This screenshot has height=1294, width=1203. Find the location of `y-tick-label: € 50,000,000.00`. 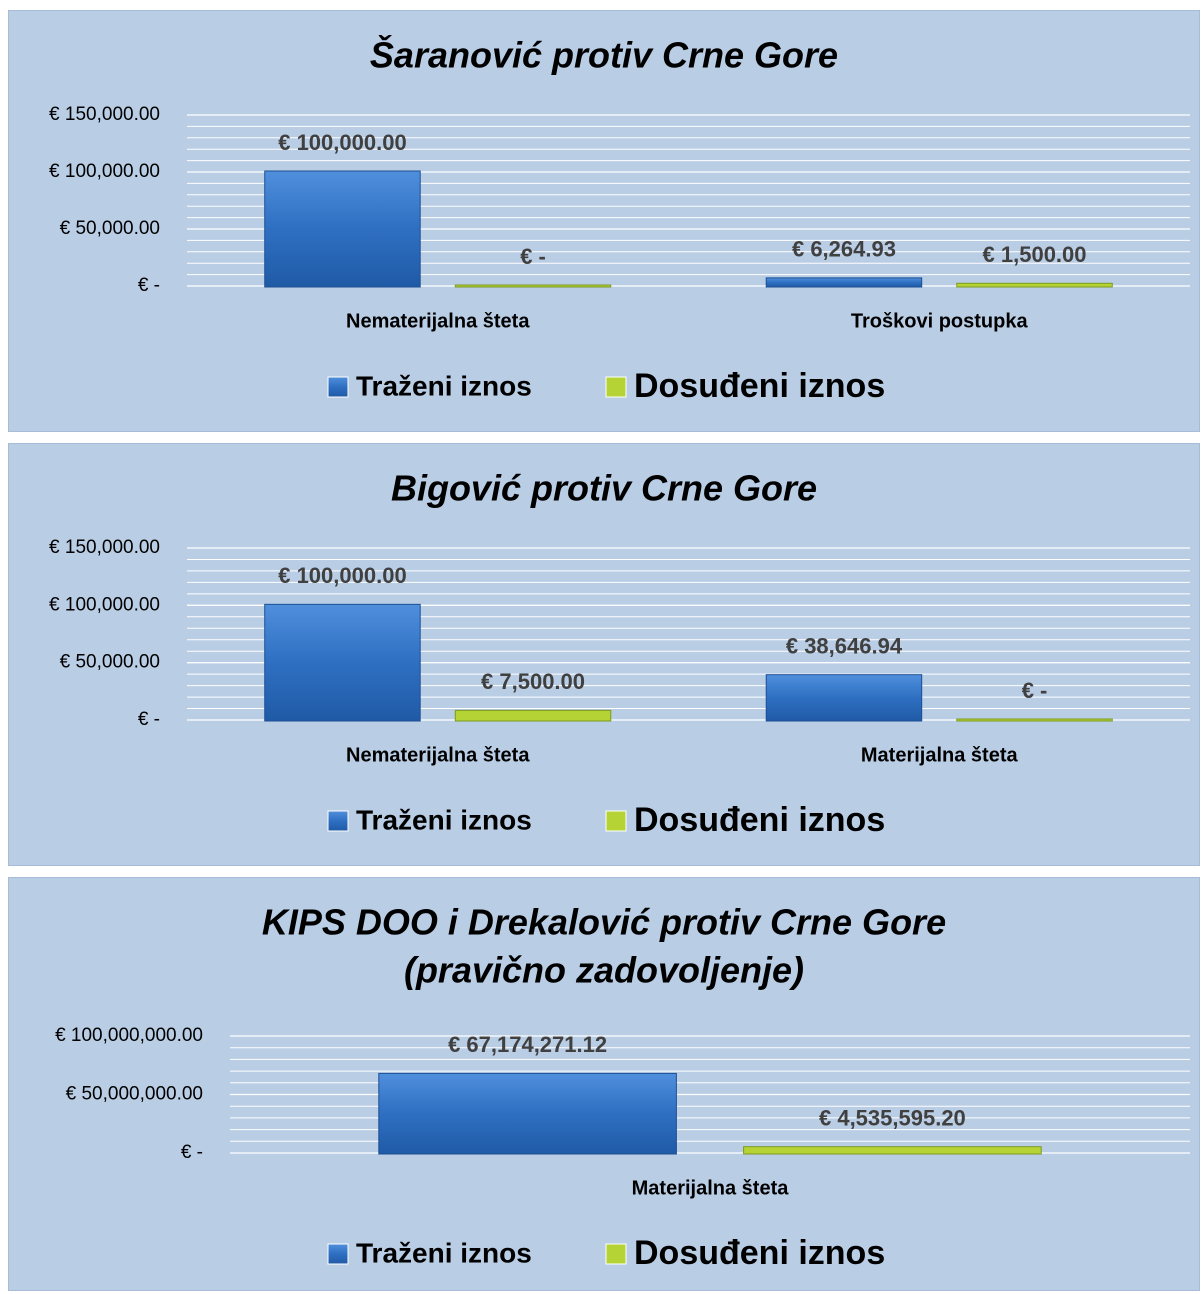

y-tick-label: € 50,000,000.00 is located at coordinates (134, 1094).